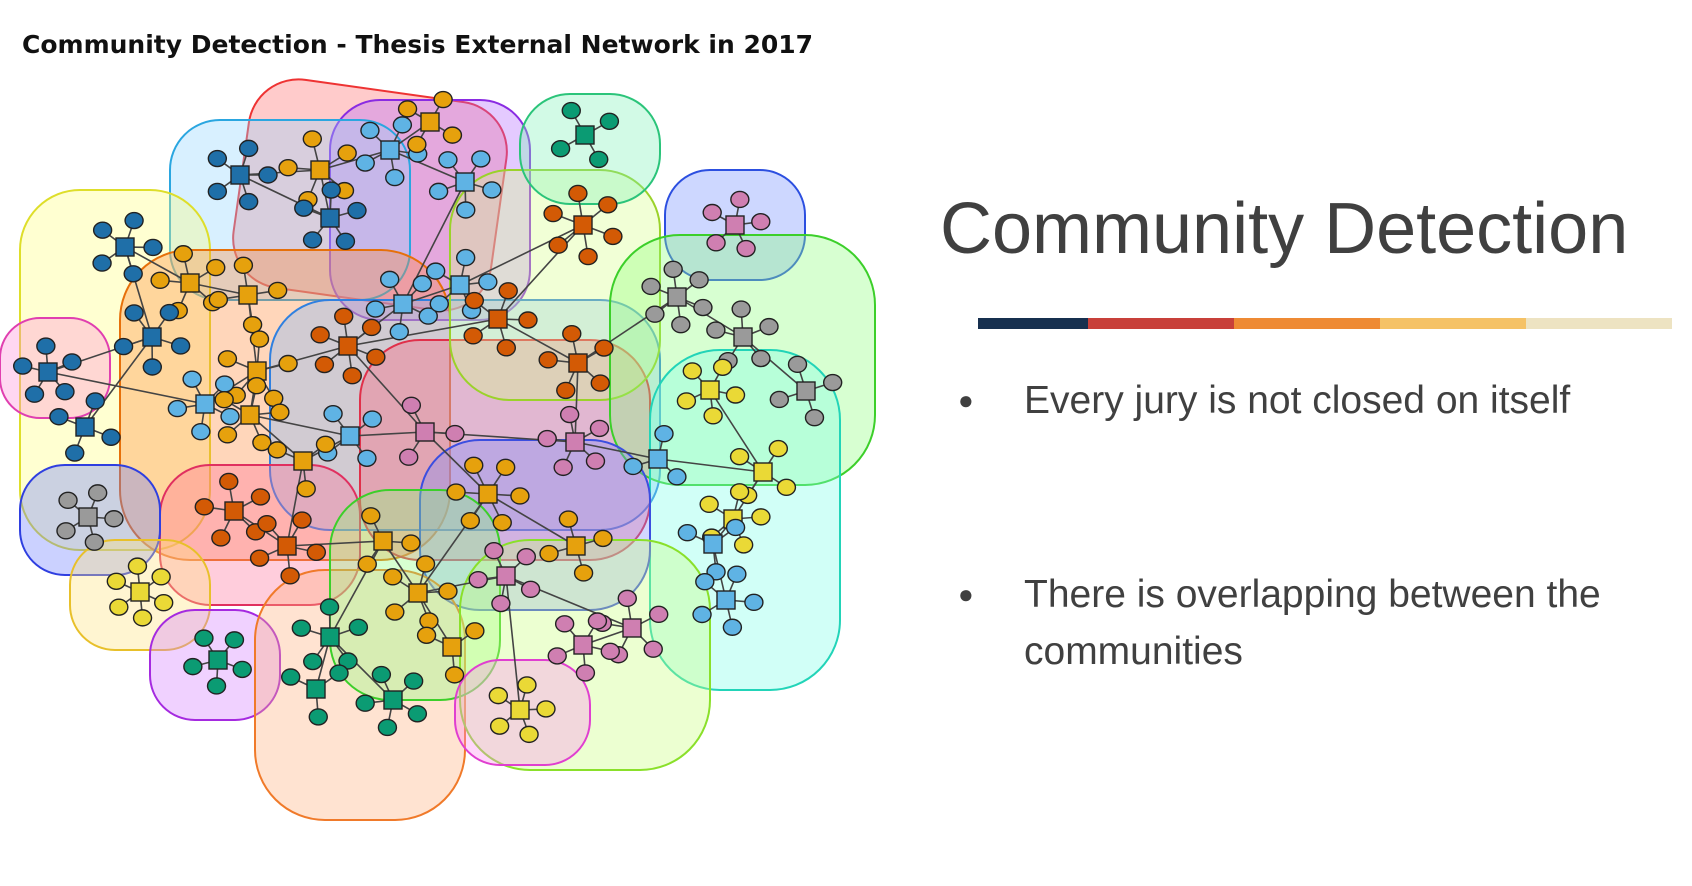 The image size is (1692, 886). Describe the element at coordinates (590, 149) in the screenshot. I see `community-hull` at that location.